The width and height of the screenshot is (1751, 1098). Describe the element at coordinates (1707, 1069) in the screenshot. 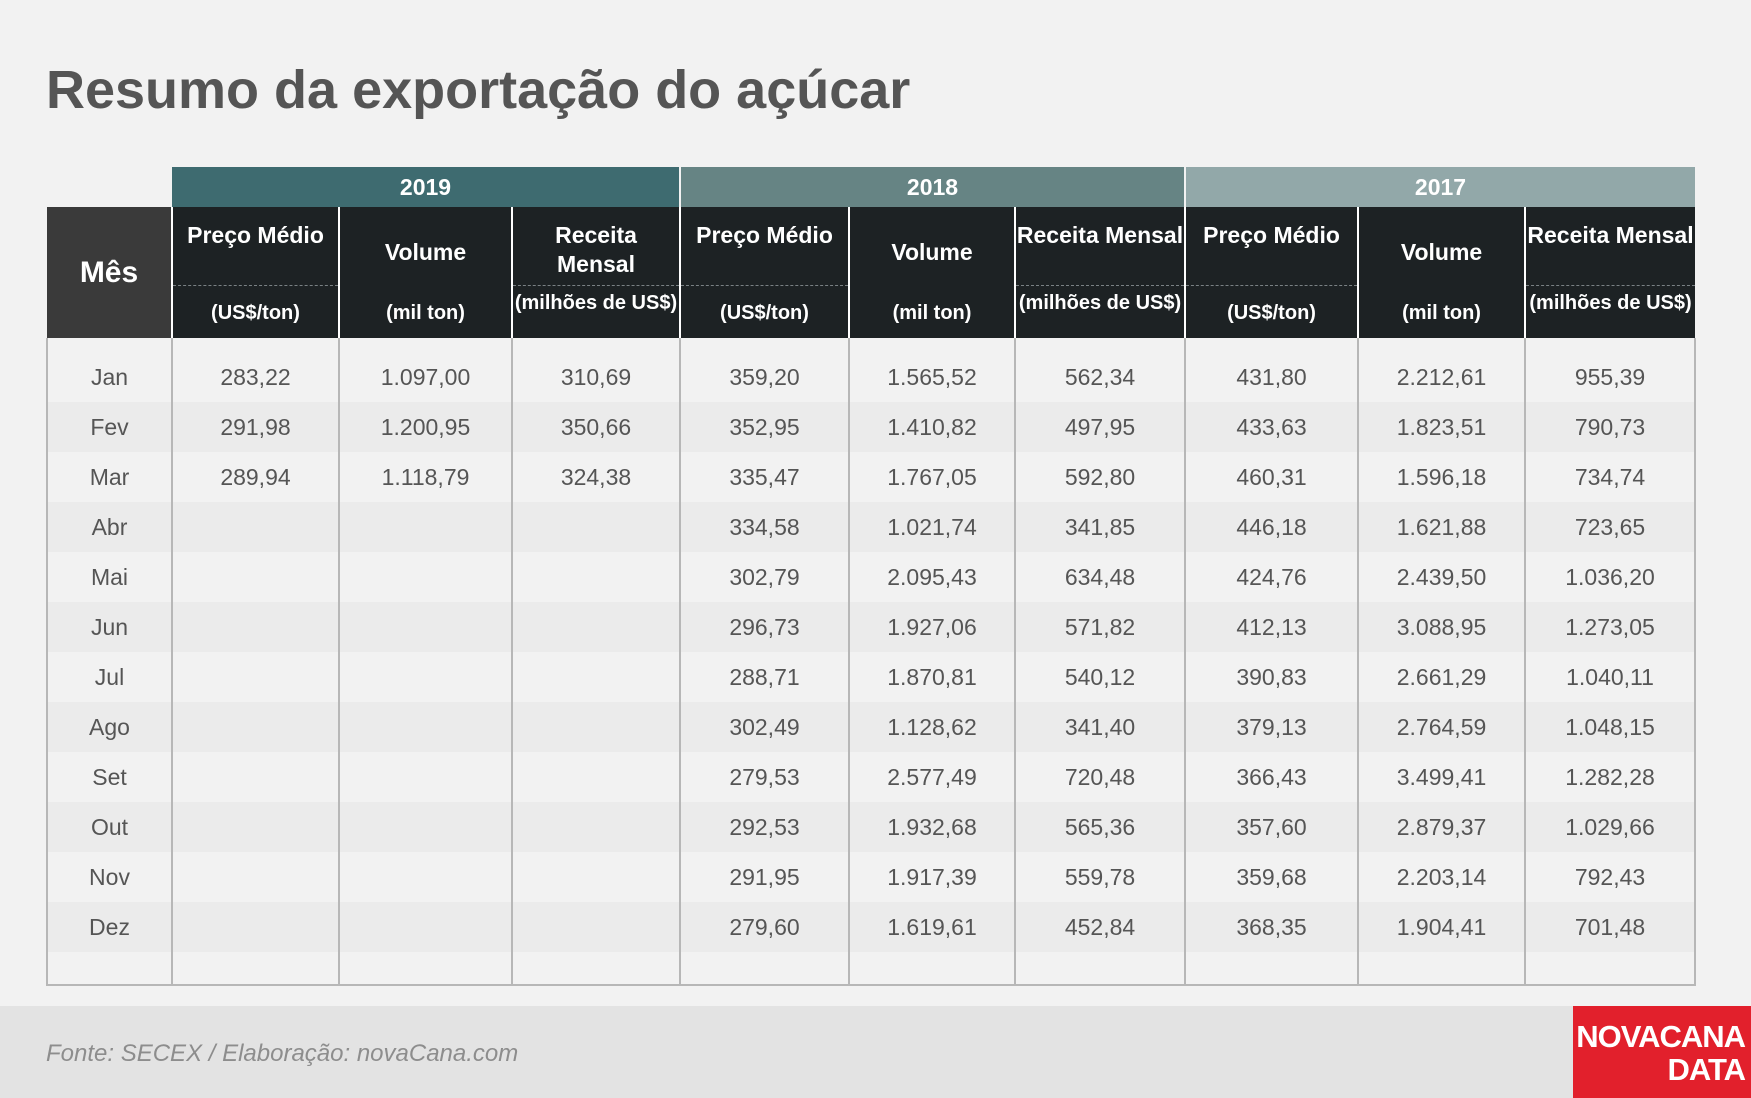

I see `brand-logo-line-2: DATA` at that location.